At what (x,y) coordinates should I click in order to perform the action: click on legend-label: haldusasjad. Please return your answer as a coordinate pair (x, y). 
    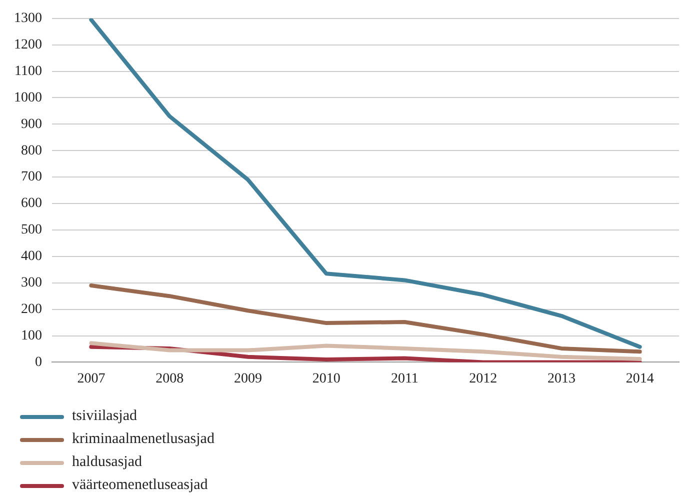
    Looking at the image, I should click on (107, 462).